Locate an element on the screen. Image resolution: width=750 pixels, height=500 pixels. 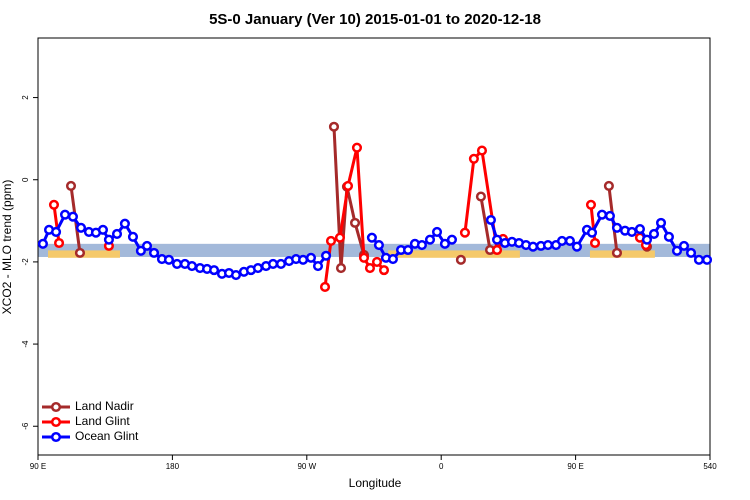
y-tick-label: 0 is located at coordinates (25, 179).